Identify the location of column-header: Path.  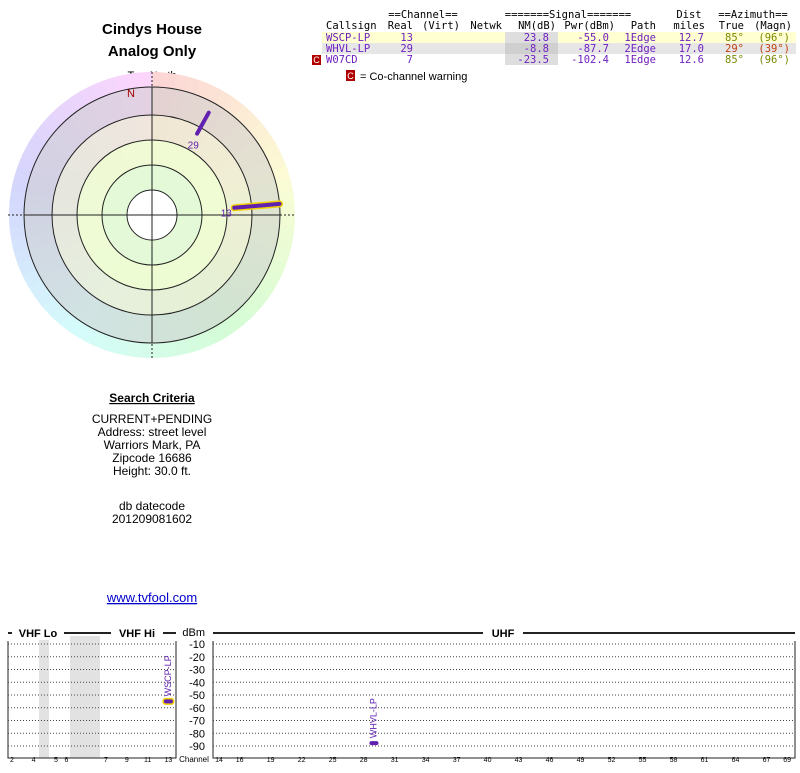
(643, 26).